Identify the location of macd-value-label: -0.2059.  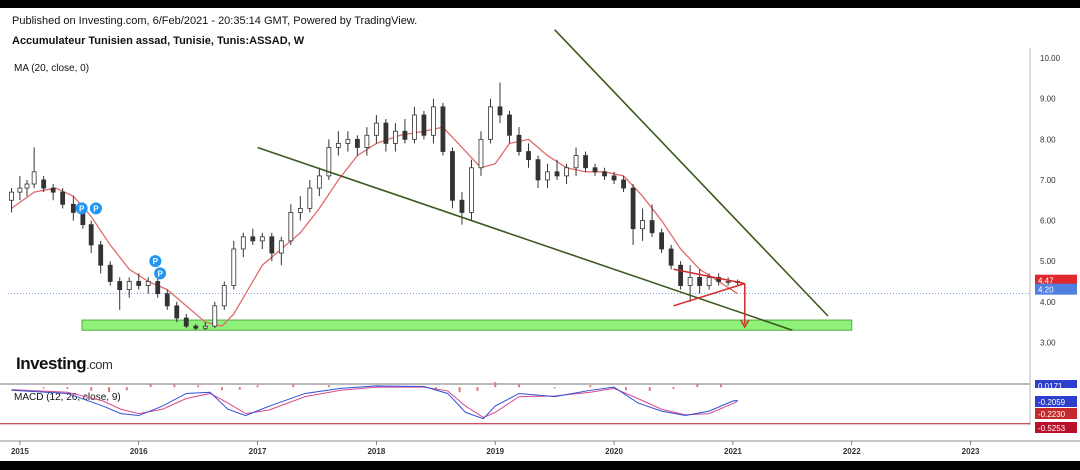
(1056, 401).